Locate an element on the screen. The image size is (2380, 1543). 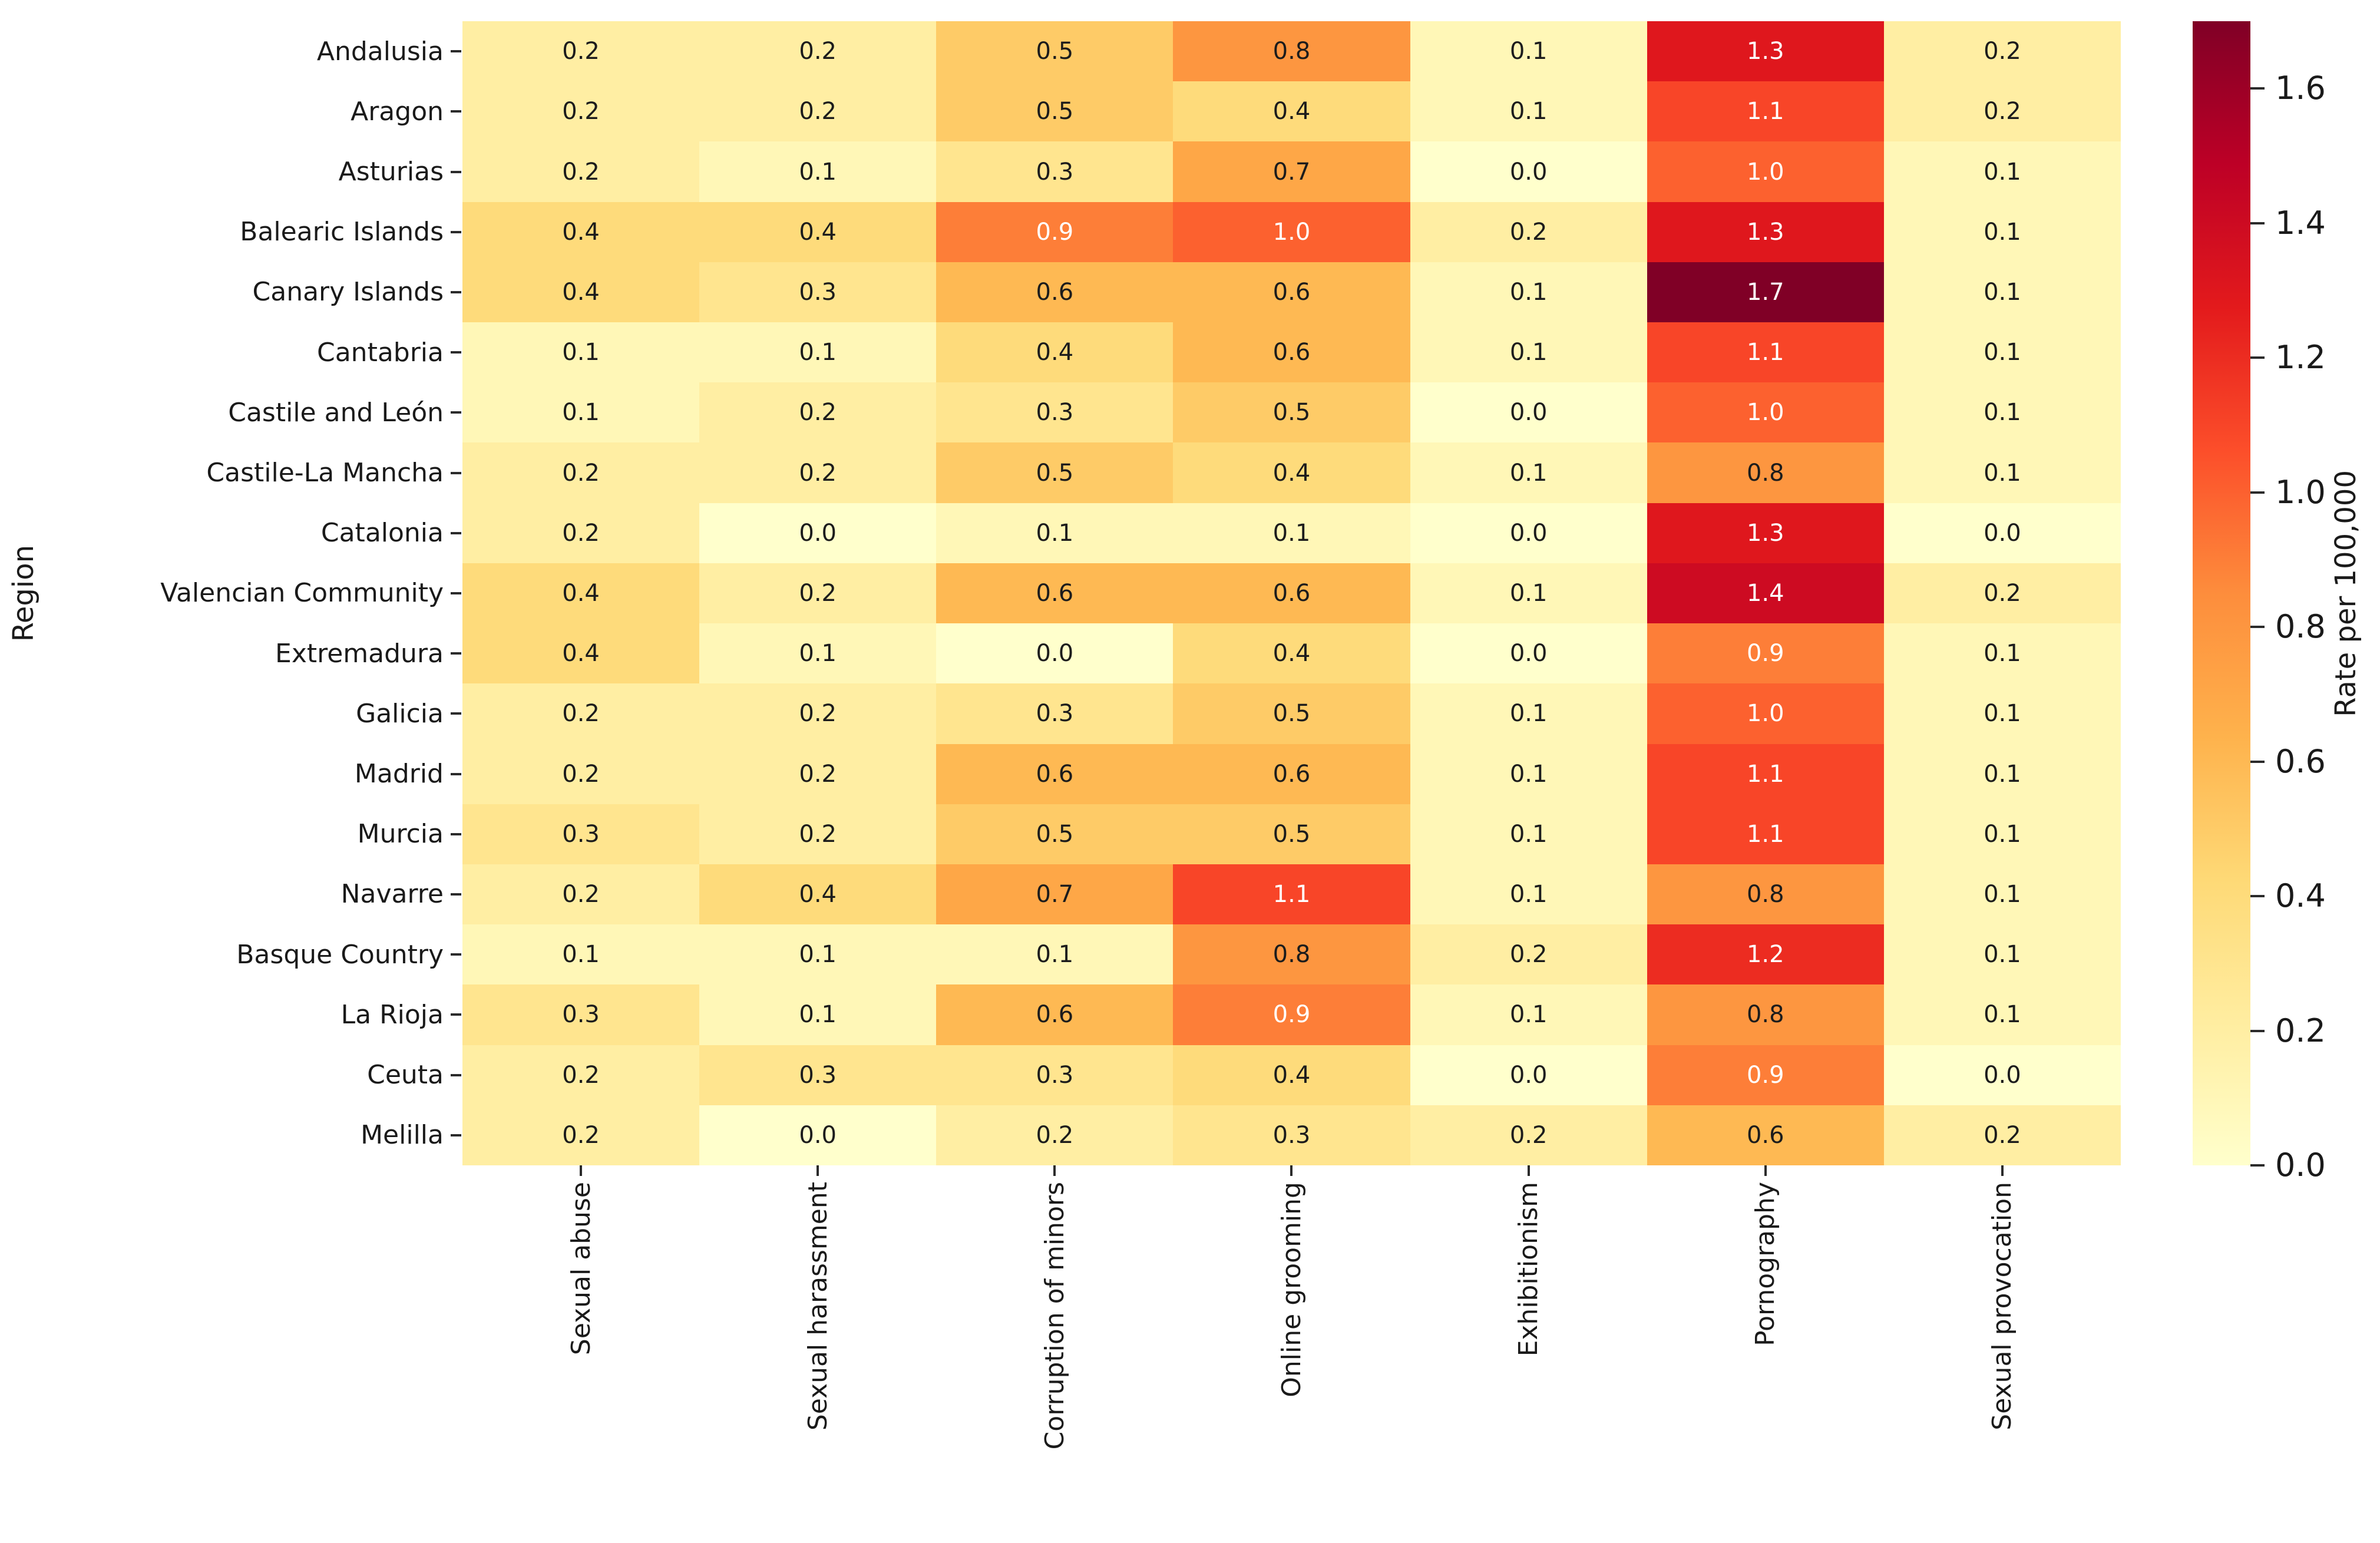
colorbar-tick-label: 0.0 is located at coordinates (2300, 1165).